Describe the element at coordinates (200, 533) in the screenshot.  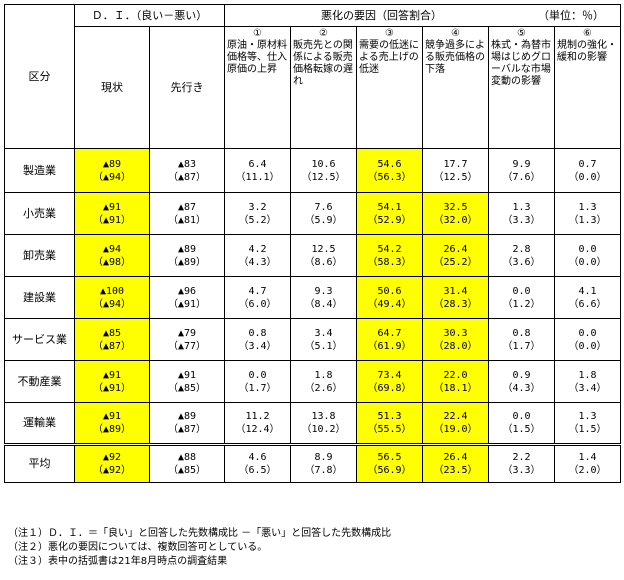
I see `footnote: （注１）Ｄ．Ｉ．＝「良い」と回答した先数構成比 －「悪い」と回答した先数構成比` at that location.